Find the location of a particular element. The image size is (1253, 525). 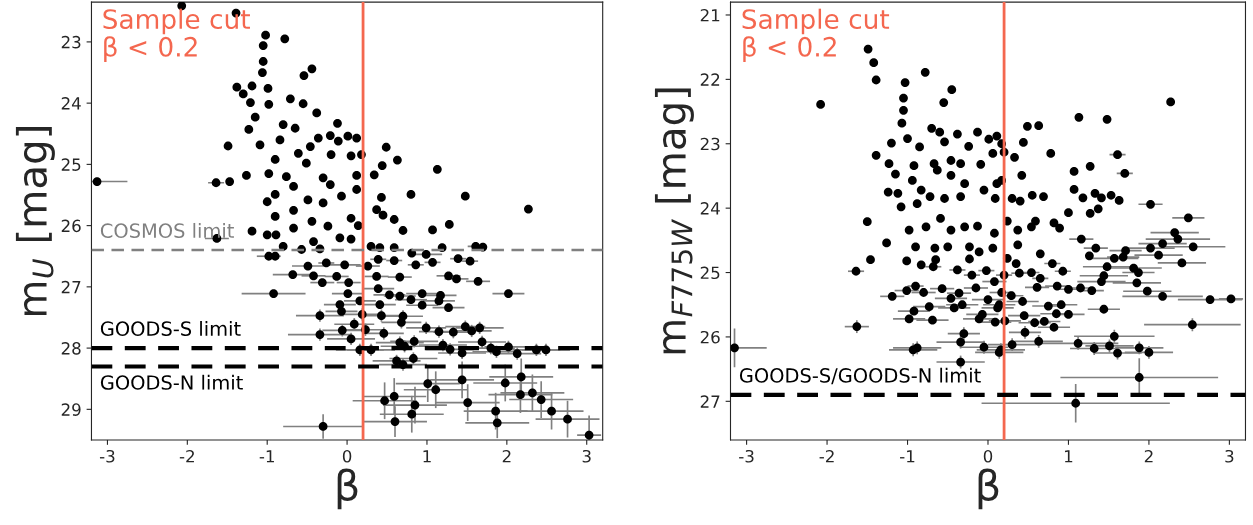

ref-line-label: GOODS-N limit is located at coordinates (171, 382).